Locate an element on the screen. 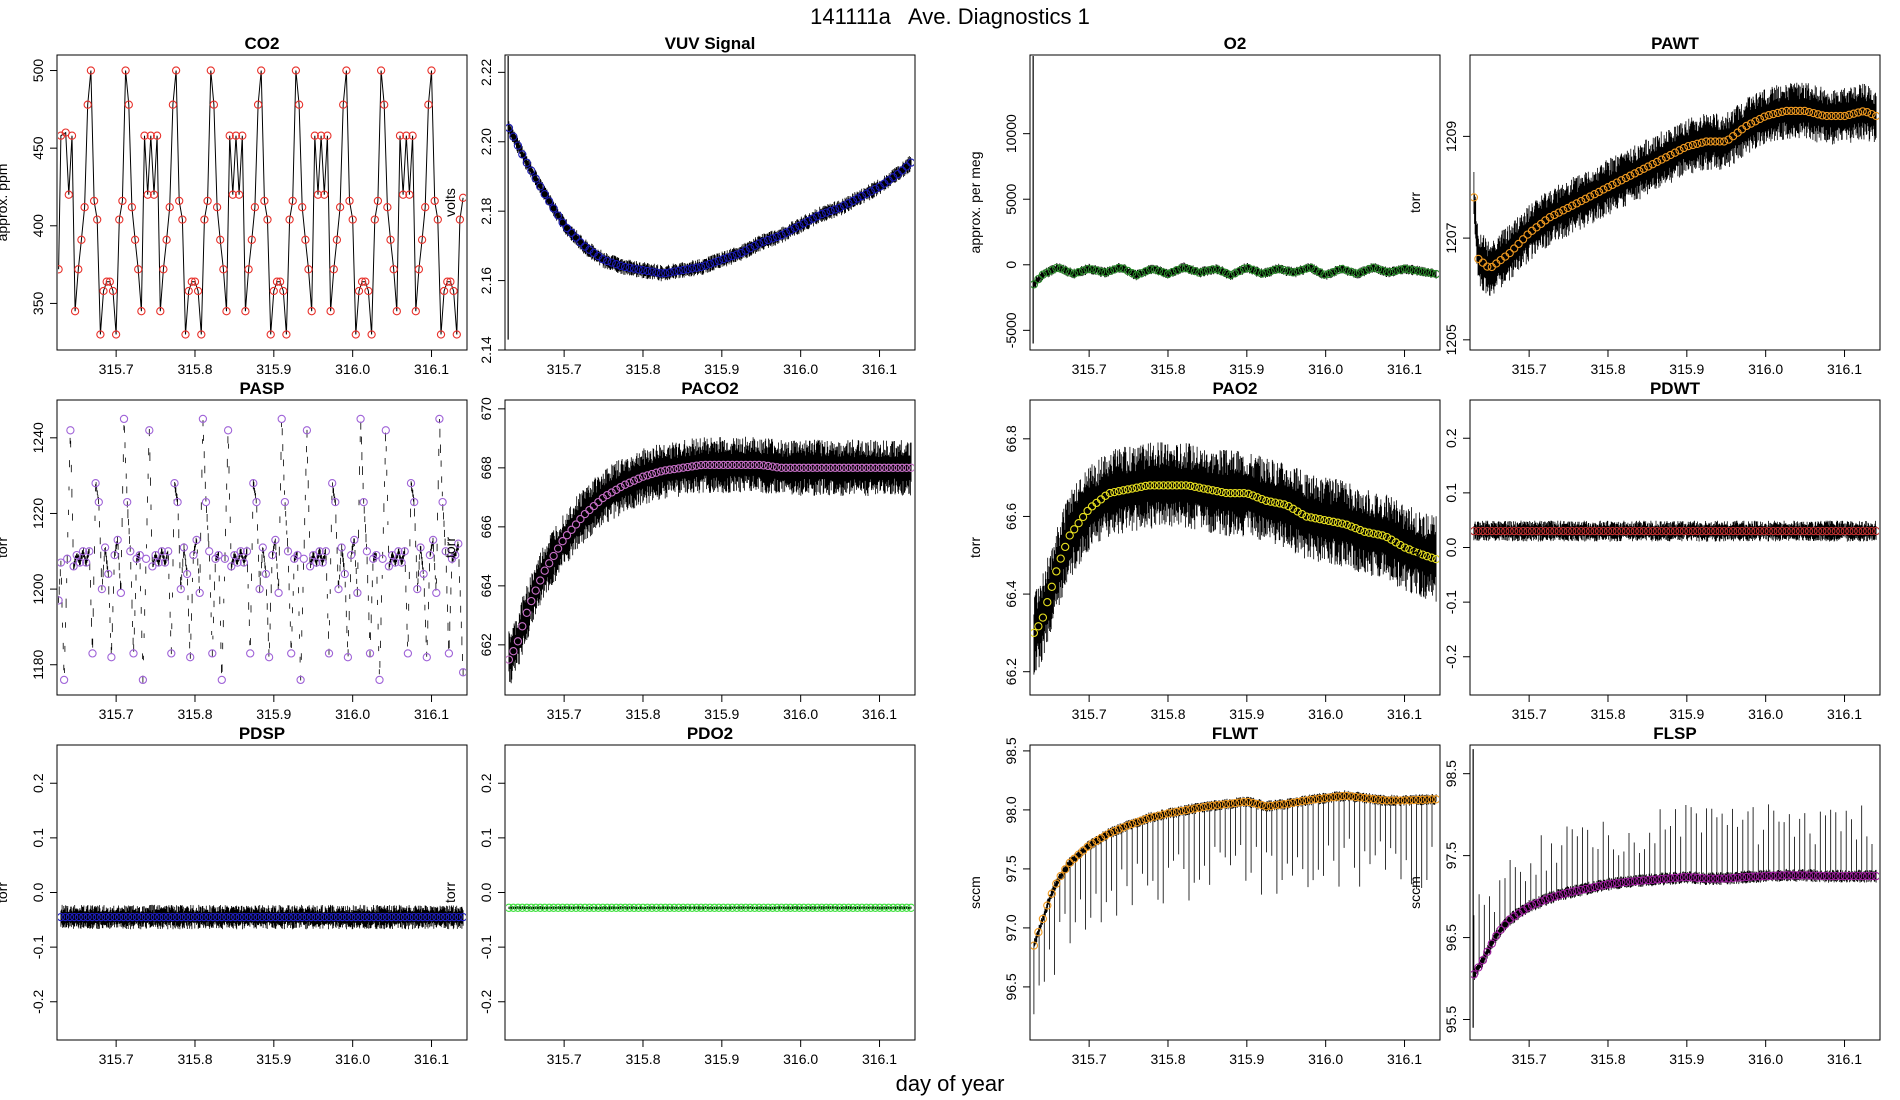 The height and width of the screenshot is (1100, 1900). y-tick-label: 1207 is located at coordinates (1451, 237).